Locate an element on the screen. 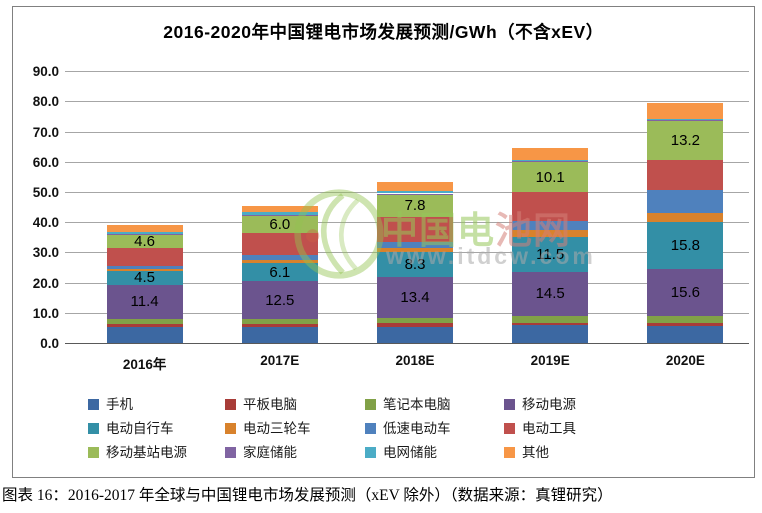  legend-item: 手机 is located at coordinates (110, 403).